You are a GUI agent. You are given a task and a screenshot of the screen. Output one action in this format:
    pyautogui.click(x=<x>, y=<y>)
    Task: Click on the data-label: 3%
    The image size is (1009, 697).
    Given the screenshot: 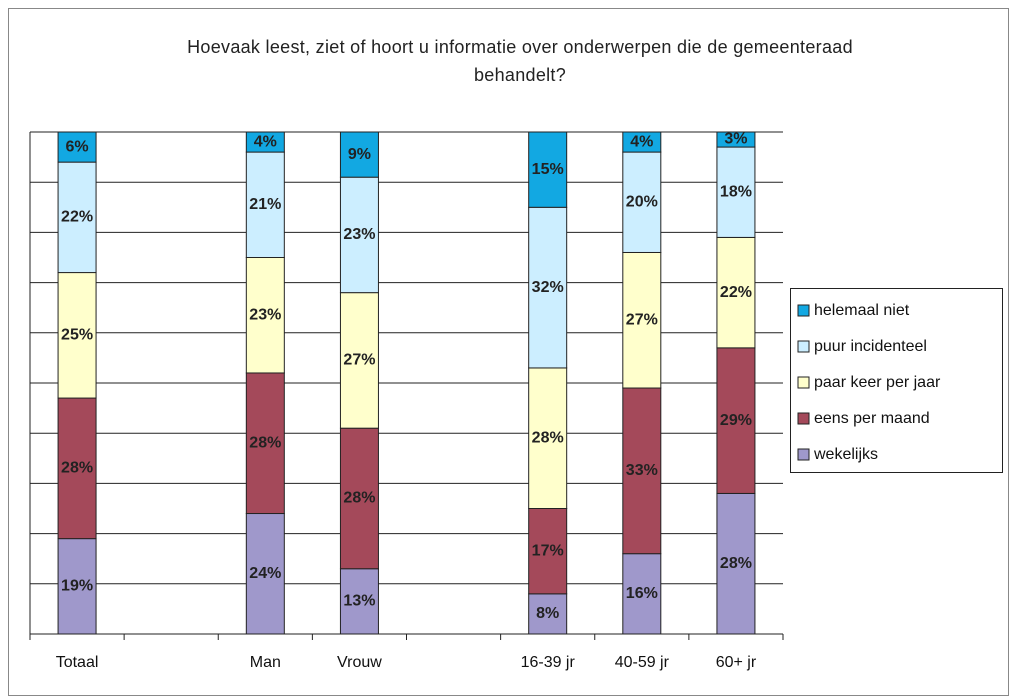 What is the action you would take?
    pyautogui.click(x=735, y=139)
    